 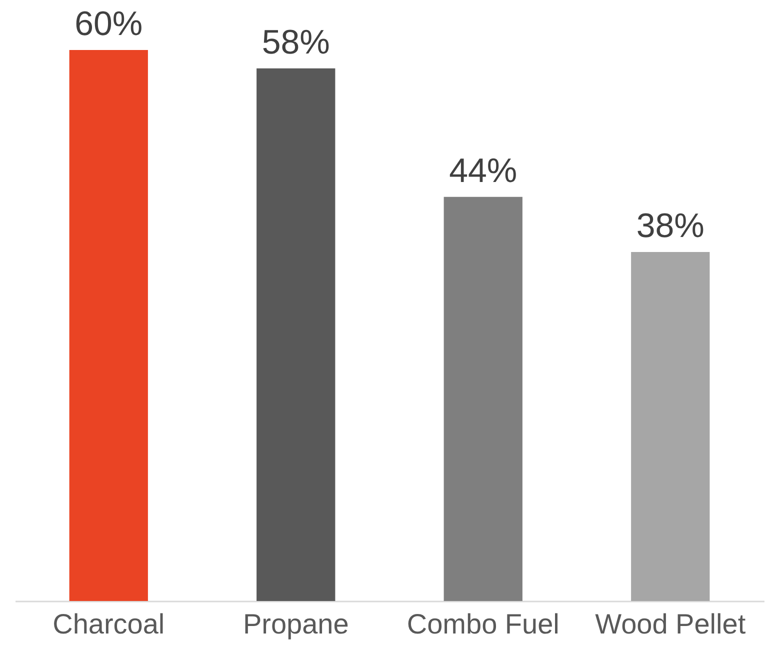 I want to click on data-label: 38%, so click(x=670, y=226).